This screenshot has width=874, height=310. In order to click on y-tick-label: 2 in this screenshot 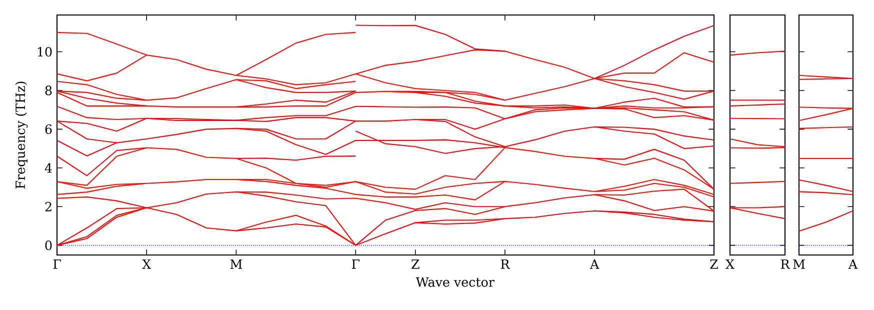, I will do `click(48, 207)`.